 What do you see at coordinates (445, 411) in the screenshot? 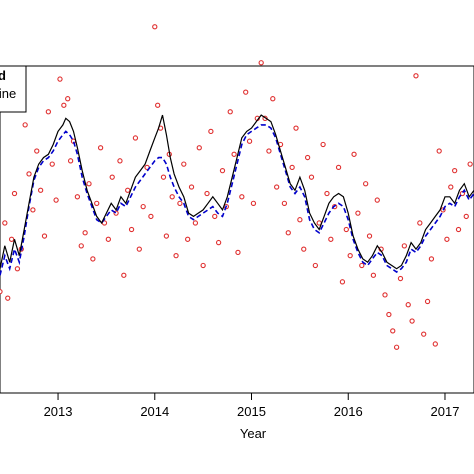
I see `x-tick-label-2017: 2017` at bounding box center [445, 411].